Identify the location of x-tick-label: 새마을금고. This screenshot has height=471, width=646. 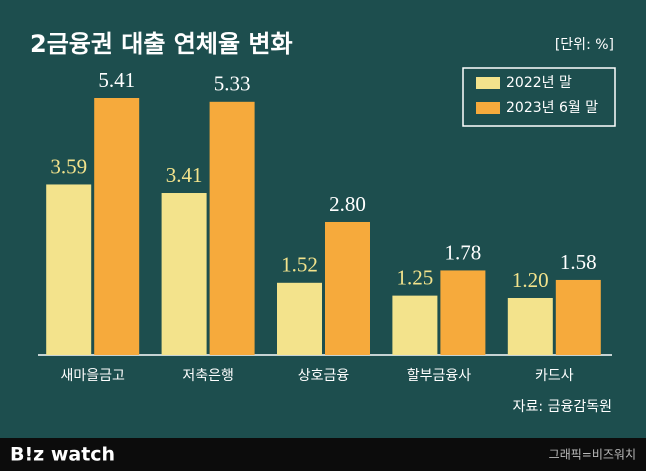
(92, 376).